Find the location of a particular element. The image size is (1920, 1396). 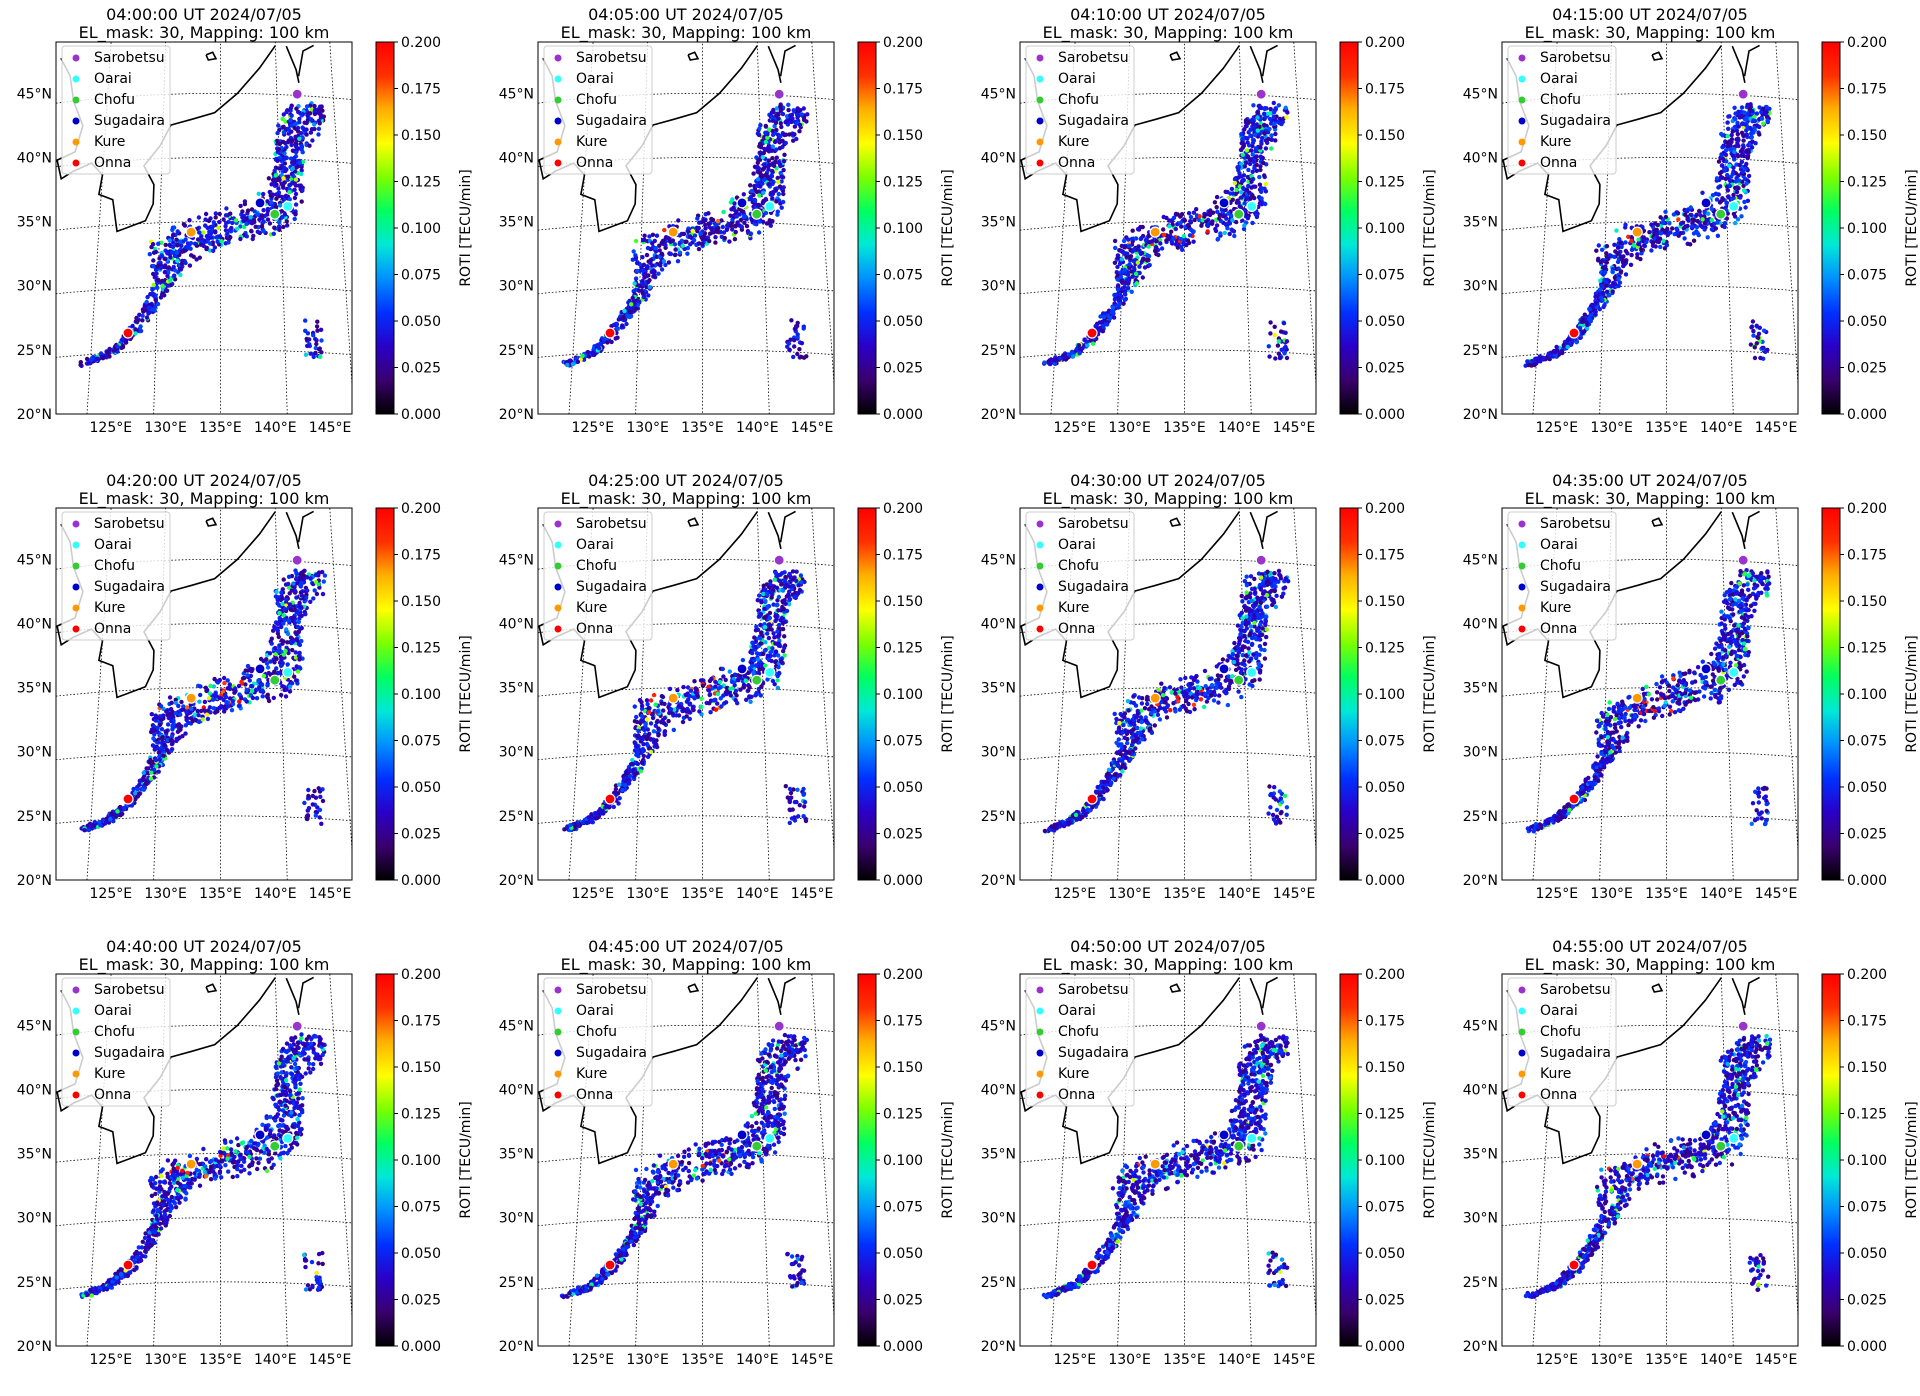

map-area is located at coordinates (689, 230).